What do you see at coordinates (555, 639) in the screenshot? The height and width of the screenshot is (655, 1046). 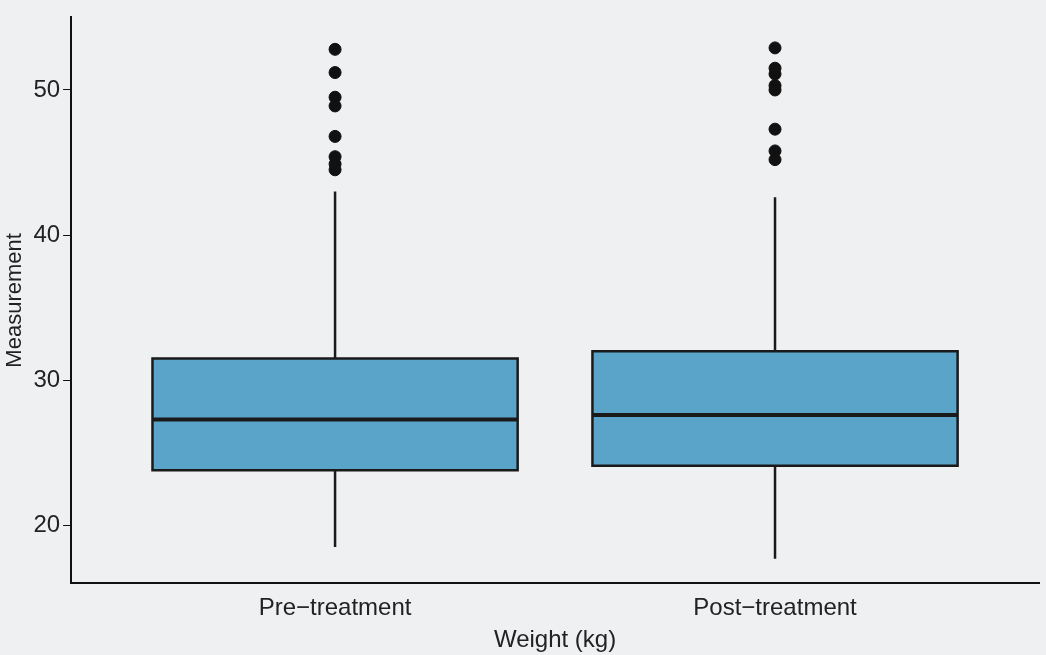 I see `x-axis-title: Weight (kg)` at bounding box center [555, 639].